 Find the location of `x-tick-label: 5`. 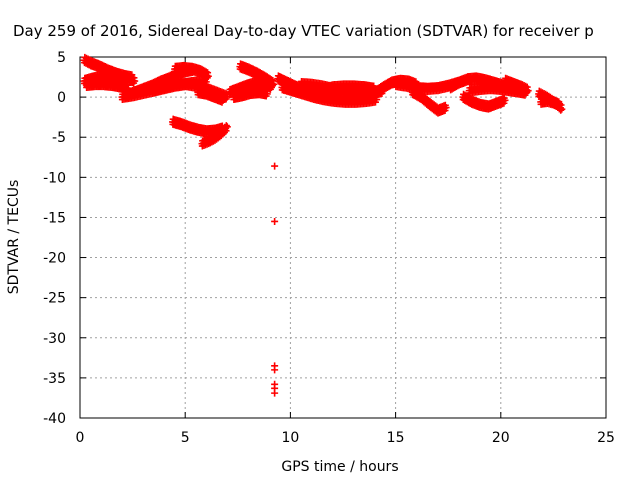

x-tick-label: 5 is located at coordinates (185, 438).